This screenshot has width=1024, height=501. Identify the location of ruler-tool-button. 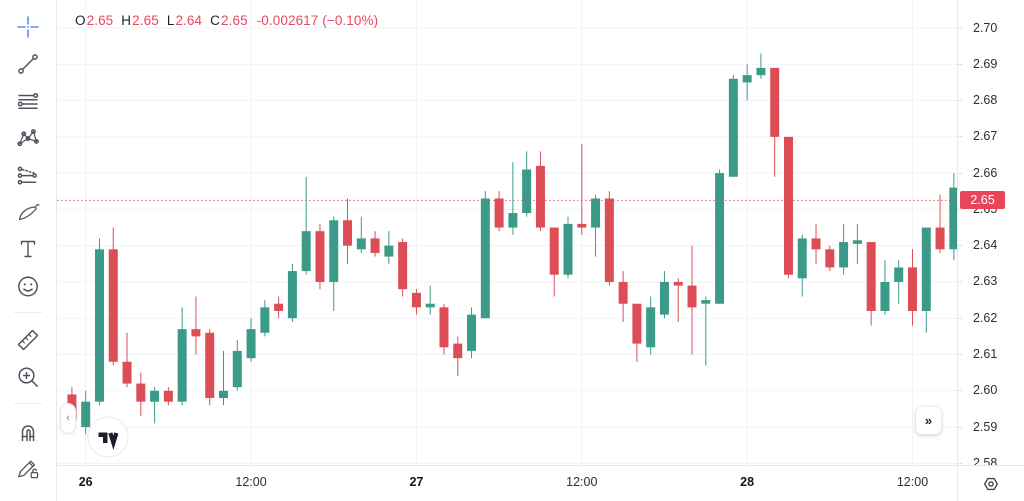
(28, 339).